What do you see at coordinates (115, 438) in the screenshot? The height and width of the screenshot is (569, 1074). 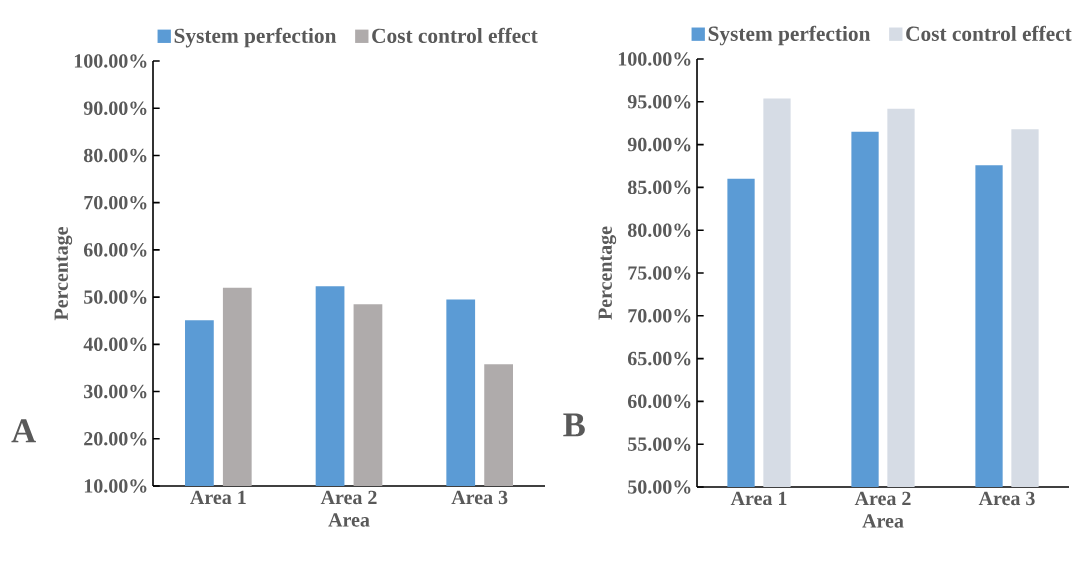 I see `y-tick-label: 20.00%` at bounding box center [115, 438].